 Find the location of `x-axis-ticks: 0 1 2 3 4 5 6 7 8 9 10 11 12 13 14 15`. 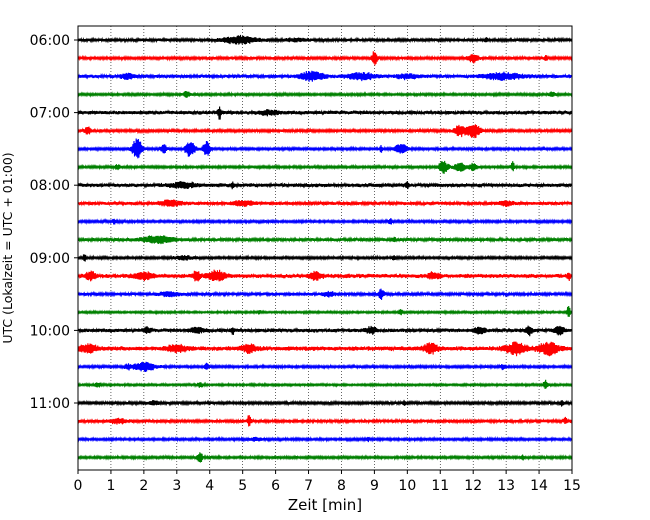

x-axis-ticks: 0 1 2 3 4 5 6 7 8 9 10 11 12 13 14 15 is located at coordinates (327, 482).